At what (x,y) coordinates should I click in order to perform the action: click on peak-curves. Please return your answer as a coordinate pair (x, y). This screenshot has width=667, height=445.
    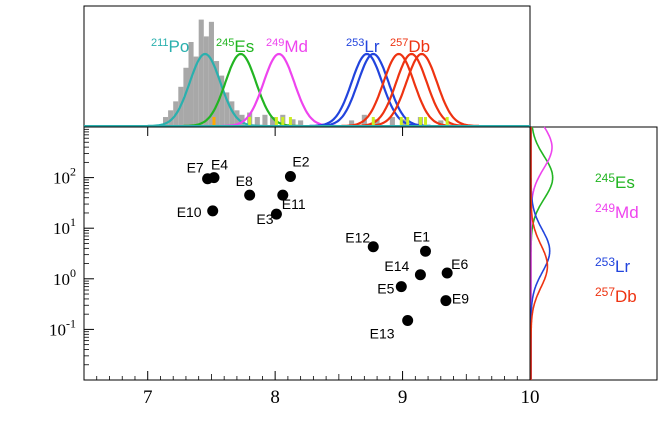
    Looking at the image, I should click on (313, 89).